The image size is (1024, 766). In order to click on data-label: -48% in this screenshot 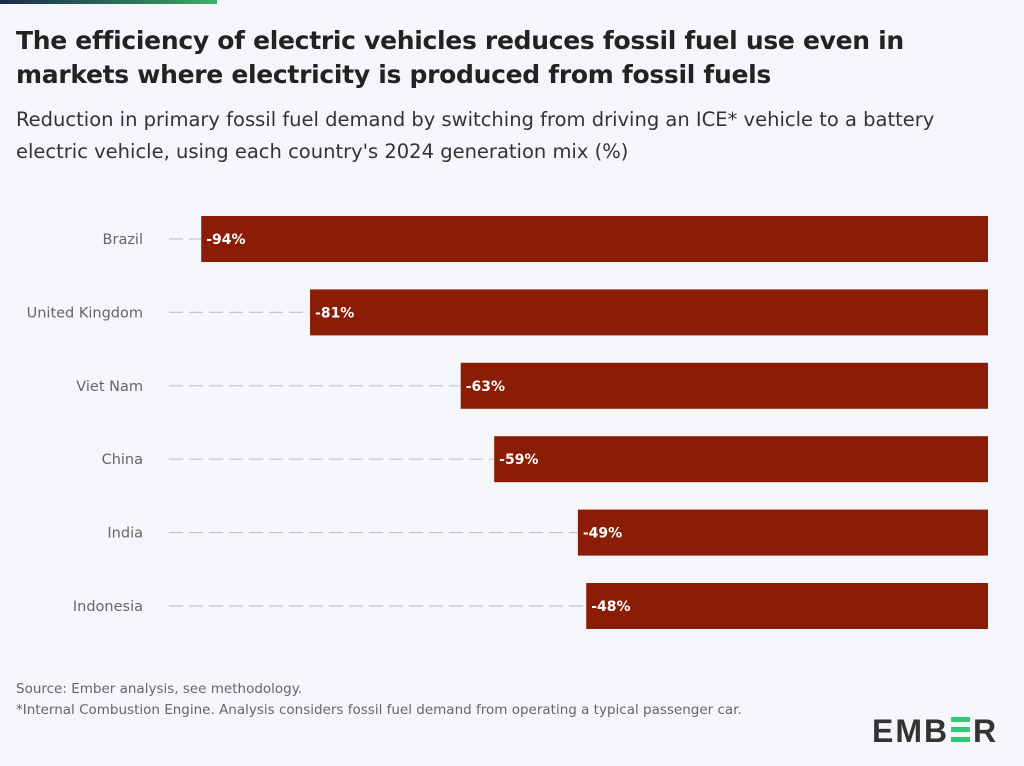, I will do `click(610, 607)`.